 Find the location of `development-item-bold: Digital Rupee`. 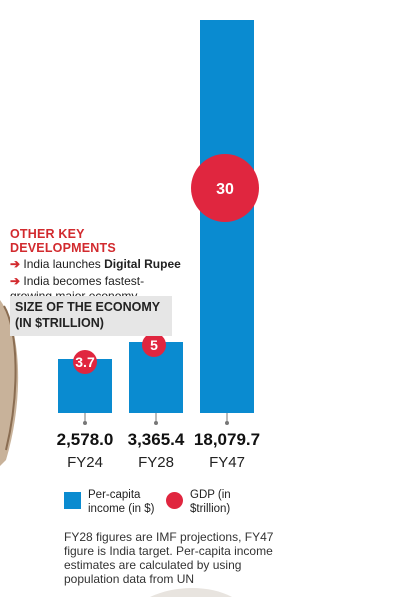

development-item-bold: Digital Rupee is located at coordinates (142, 264).